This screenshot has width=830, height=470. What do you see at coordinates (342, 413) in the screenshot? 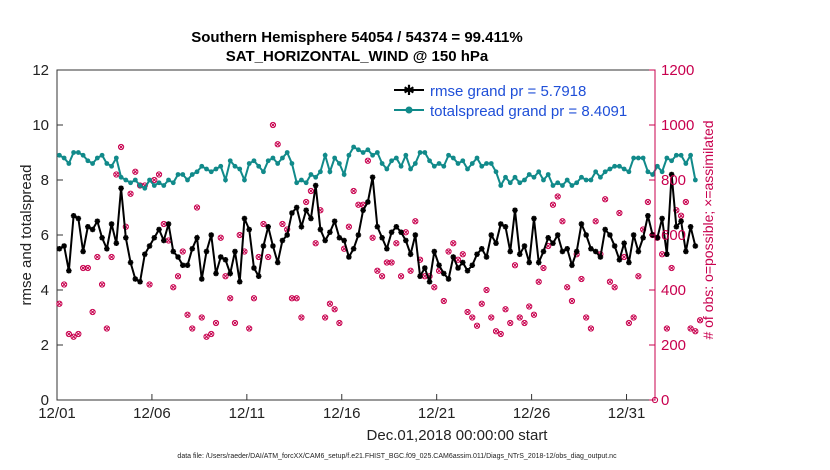
I see `x-tick-label: 12/16` at bounding box center [342, 413].